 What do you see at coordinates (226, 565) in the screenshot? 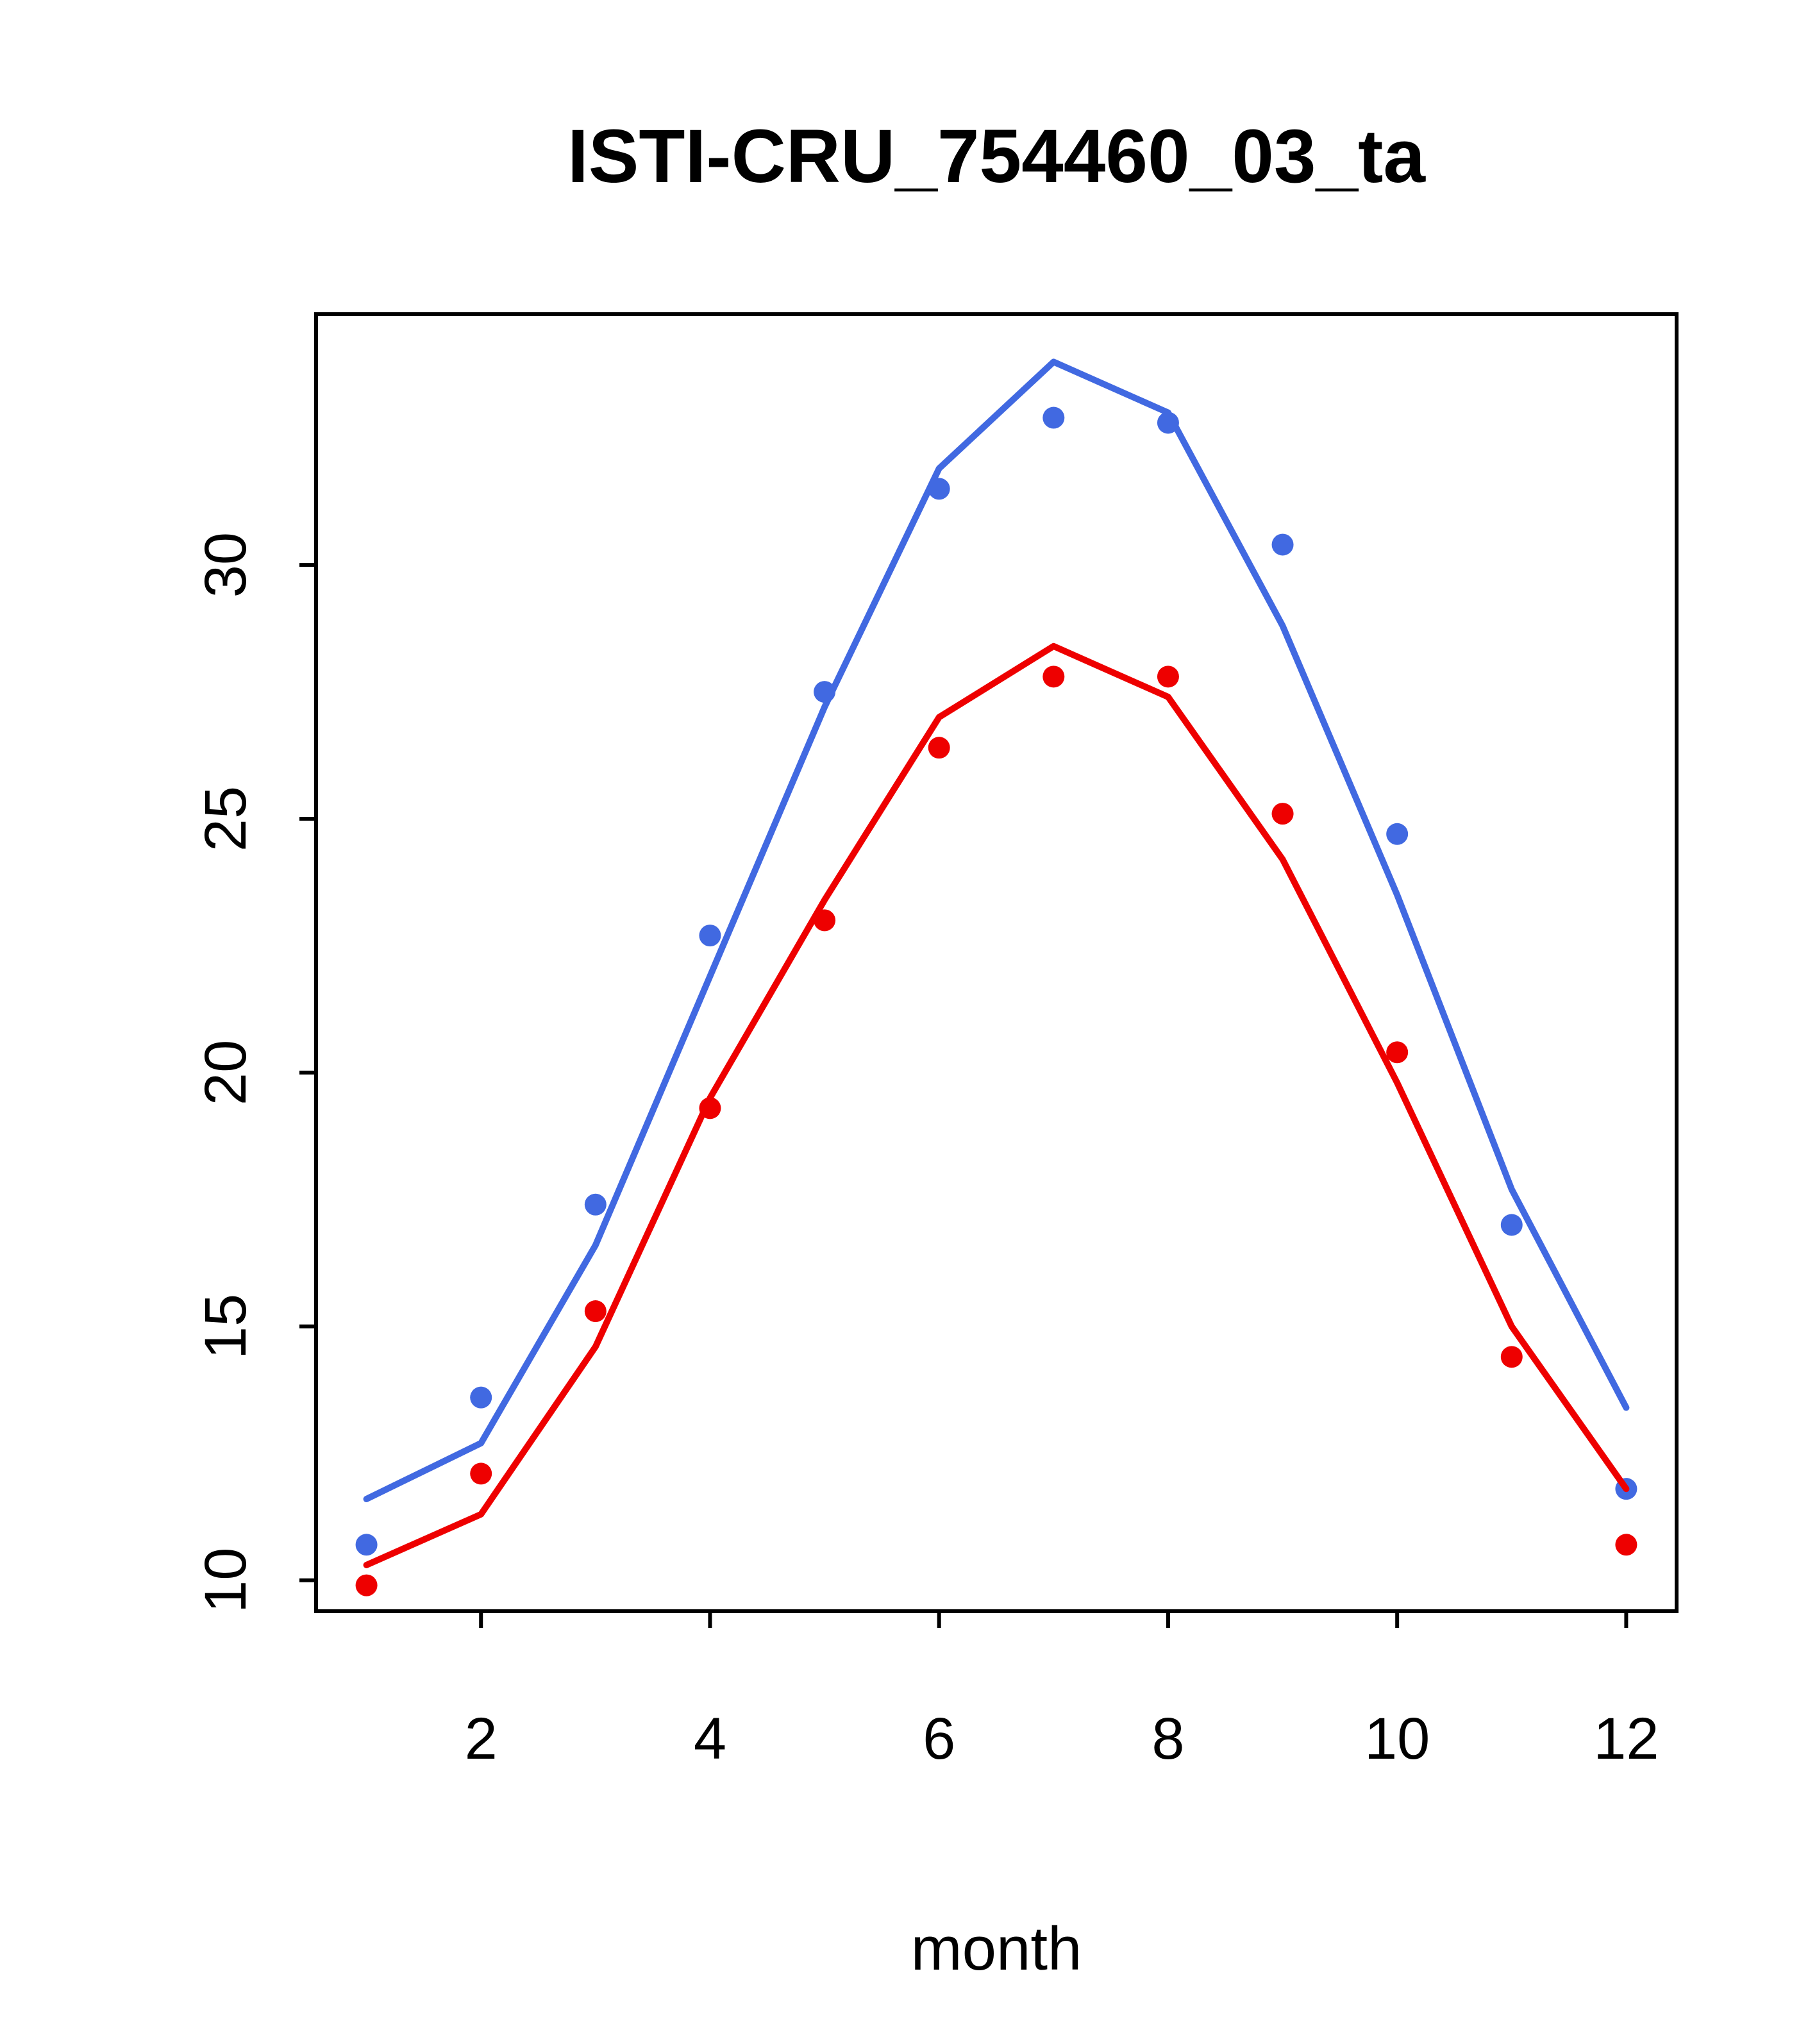
I see `y-tick-label: 30` at bounding box center [226, 565].